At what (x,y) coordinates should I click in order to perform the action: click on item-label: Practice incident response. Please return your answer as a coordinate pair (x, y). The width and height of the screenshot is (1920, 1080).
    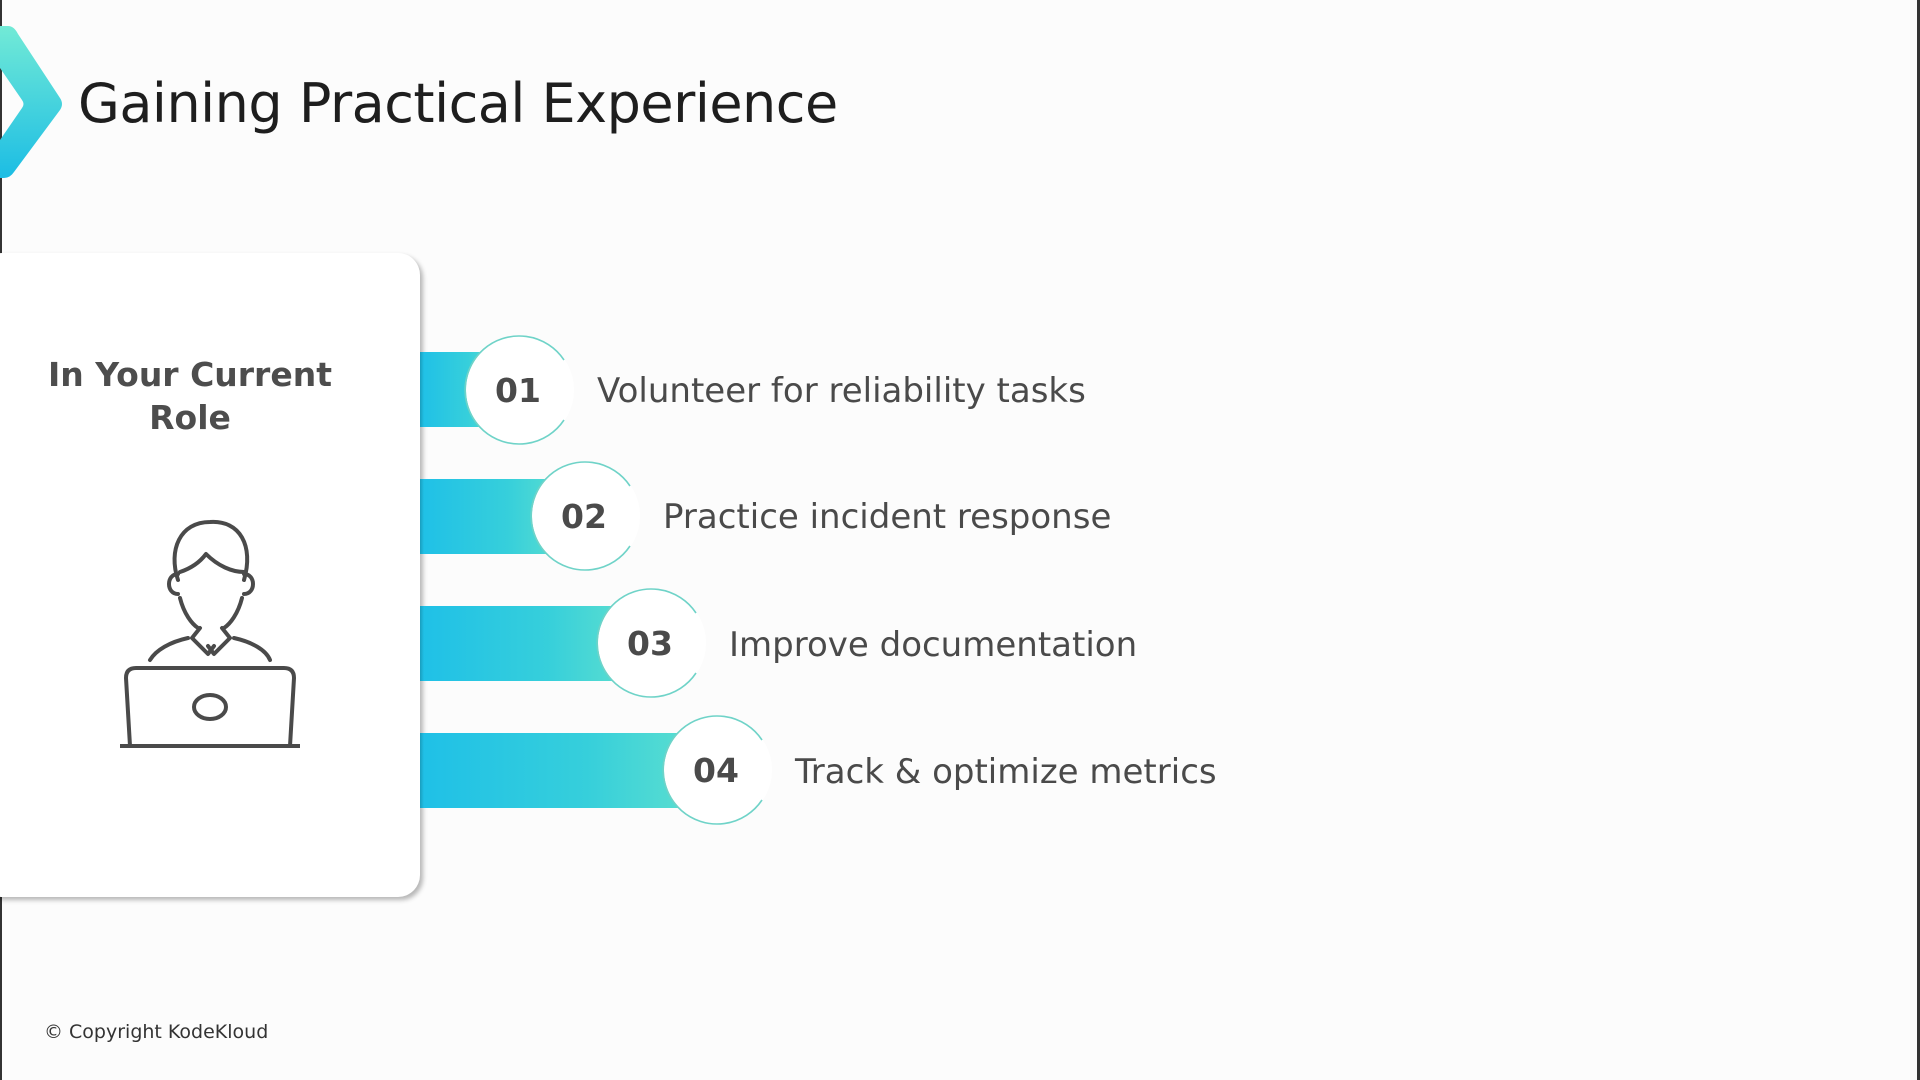
    Looking at the image, I should click on (887, 517).